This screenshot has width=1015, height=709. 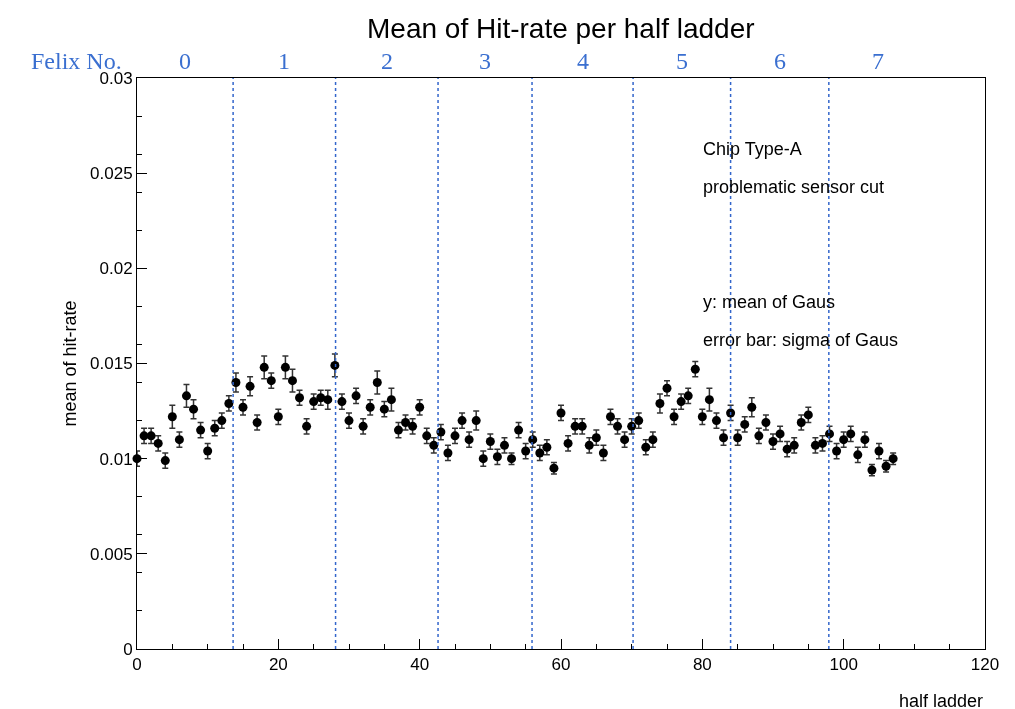 I want to click on text: 3, so click(x=485, y=61).